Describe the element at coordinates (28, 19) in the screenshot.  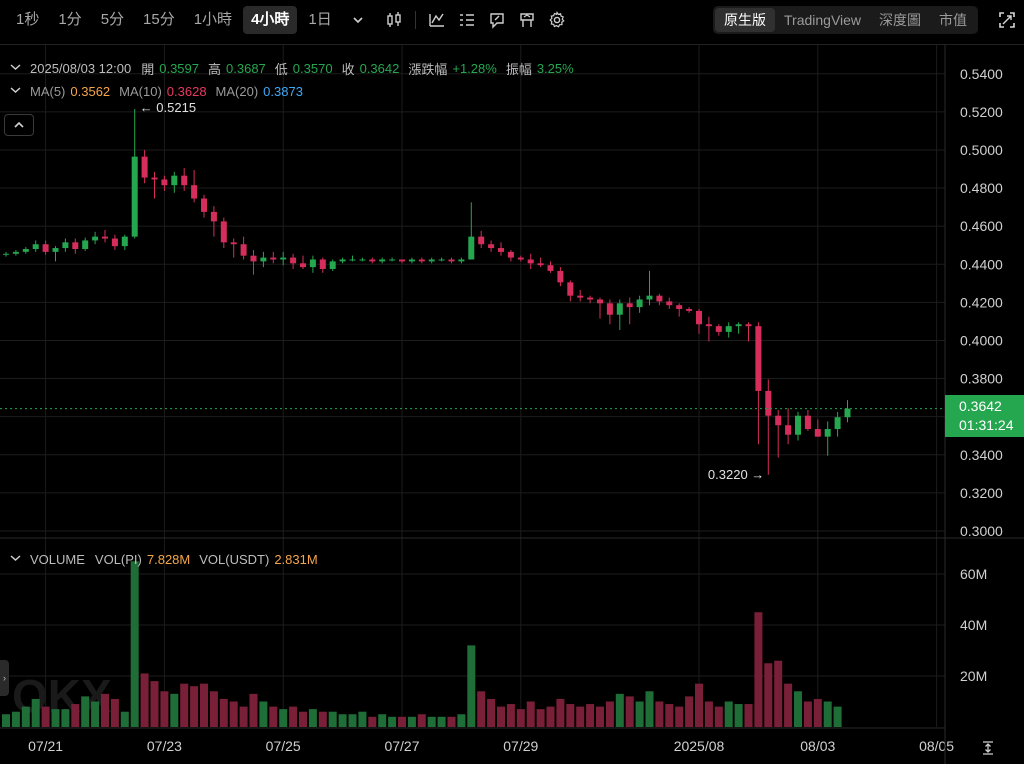
I see `timeframe-1s: 1秒` at that location.